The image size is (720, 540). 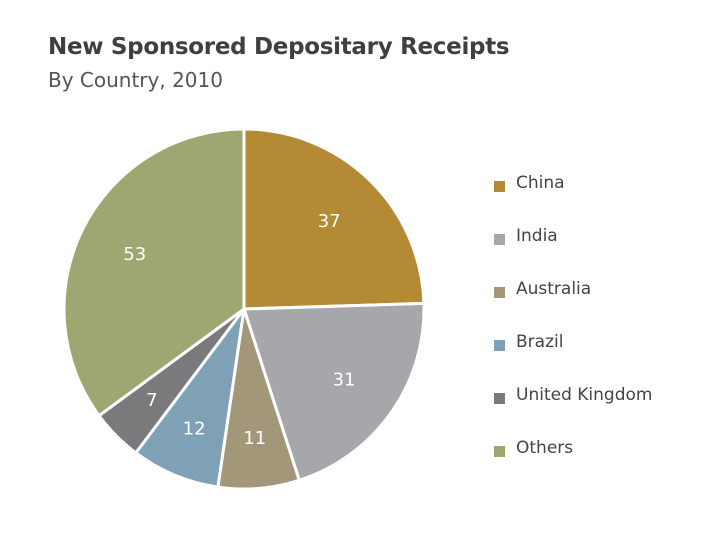 I want to click on pie-slice-others, so click(x=154, y=272).